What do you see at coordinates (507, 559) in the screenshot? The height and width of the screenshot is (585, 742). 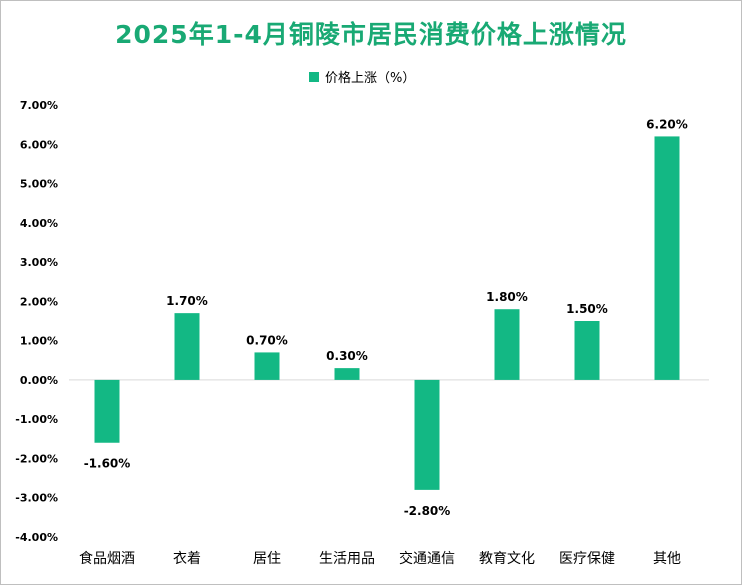 I see `category-label: 教育文化` at bounding box center [507, 559].